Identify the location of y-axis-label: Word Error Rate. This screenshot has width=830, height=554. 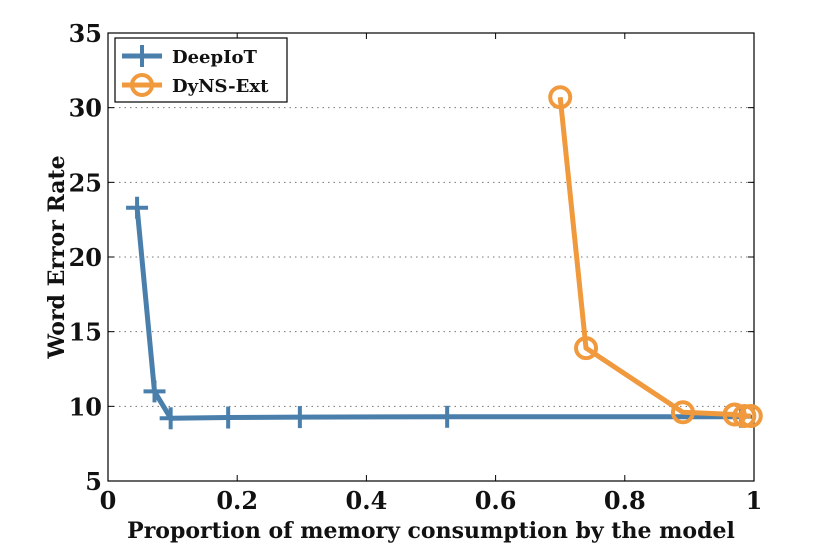
(57, 257).